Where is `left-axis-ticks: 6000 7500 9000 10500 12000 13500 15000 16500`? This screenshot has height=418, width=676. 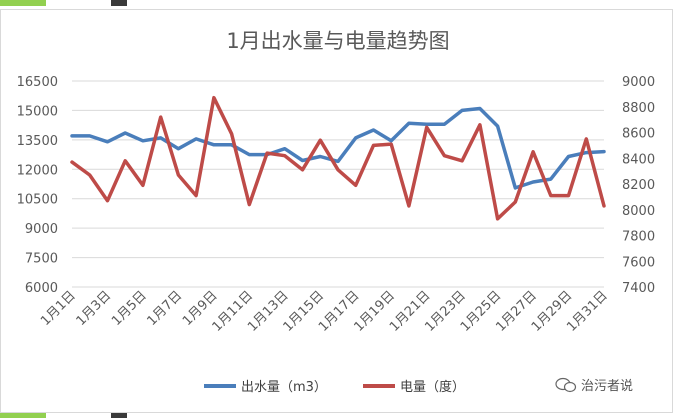
left-axis-ticks: 6000 7500 9000 10500 12000 13500 15000 16500 is located at coordinates (37, 185).